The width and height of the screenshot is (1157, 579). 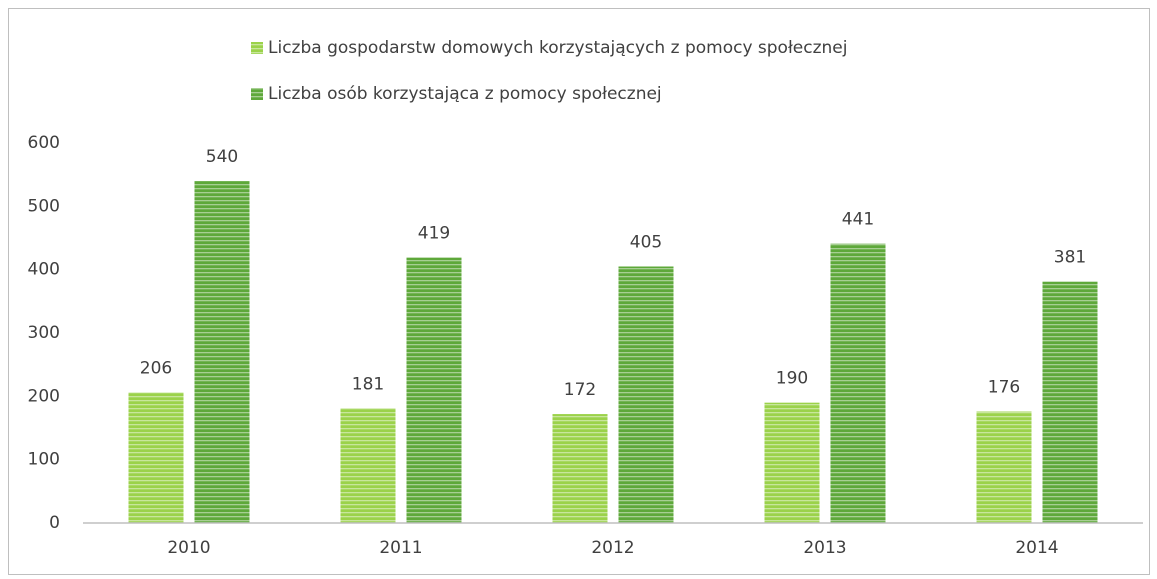 I want to click on data-label: 405, so click(x=646, y=243).